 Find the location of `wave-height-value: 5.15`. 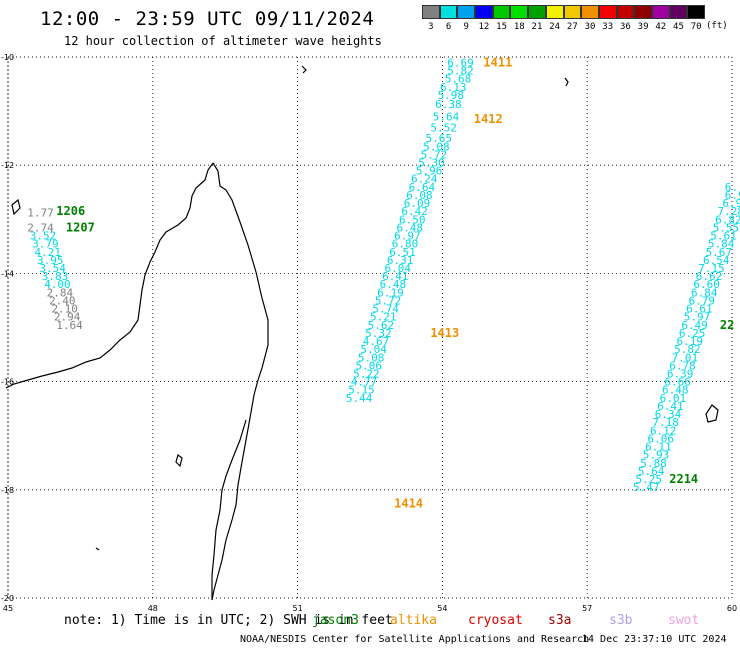

wave-height-value: 5.15 is located at coordinates (361, 390).